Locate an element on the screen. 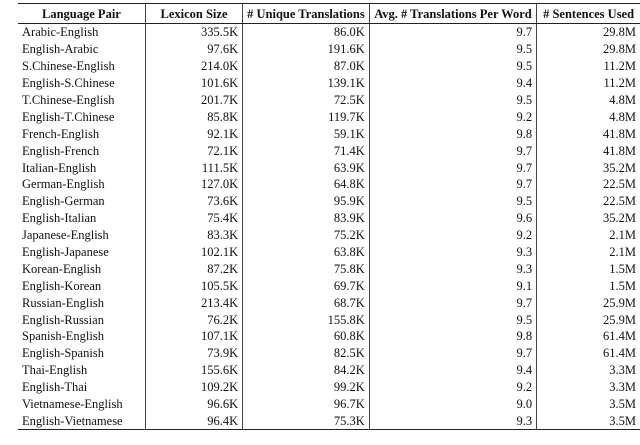 This screenshot has height=445, width=640. stat-cell: 76.2K is located at coordinates (193, 320).